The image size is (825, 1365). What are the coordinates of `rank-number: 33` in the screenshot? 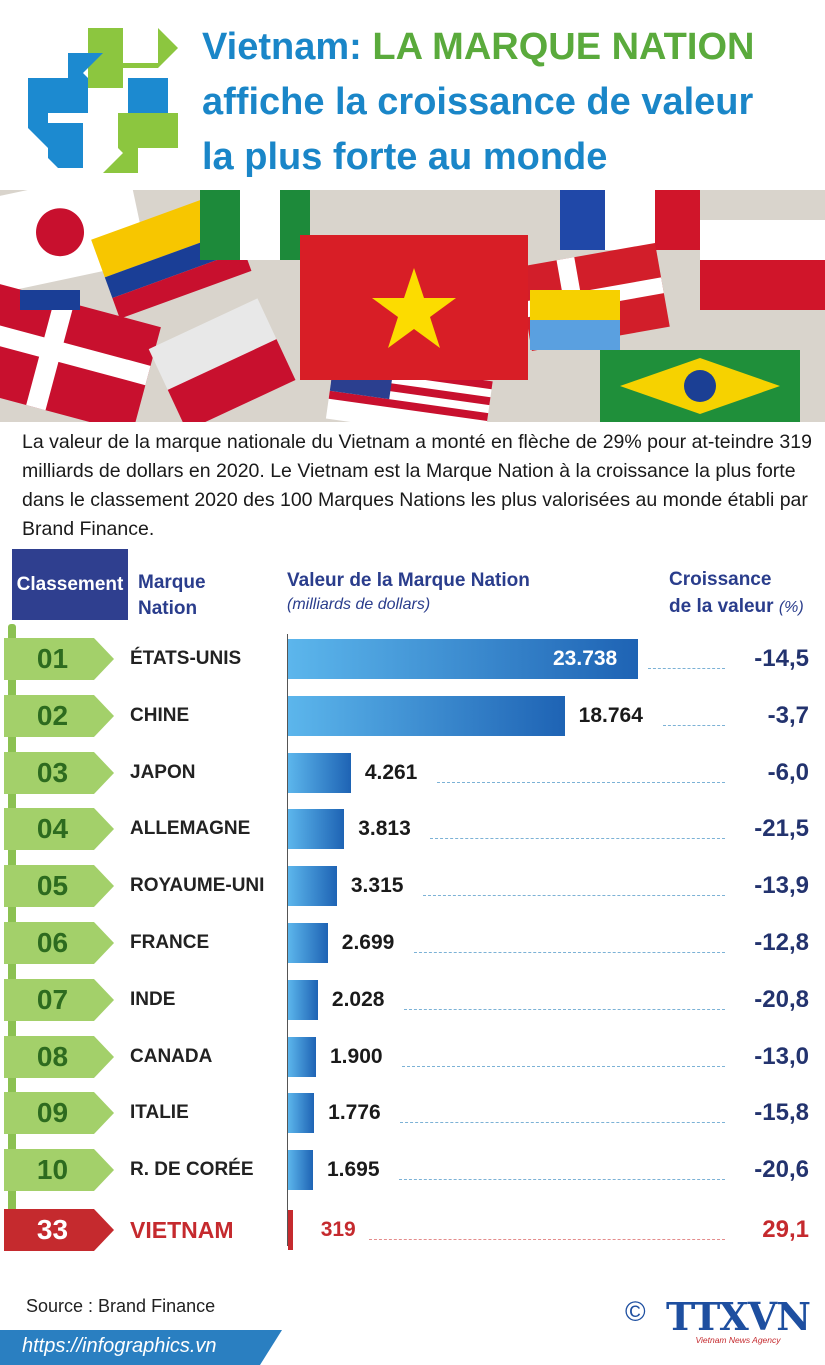 It's located at (52, 1229).